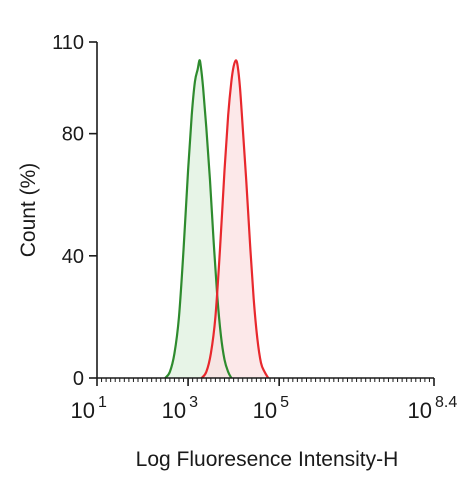 This screenshot has height=484, width=476. I want to click on x-axis-label: Log Fluoresence Intensity-H, so click(267, 459).